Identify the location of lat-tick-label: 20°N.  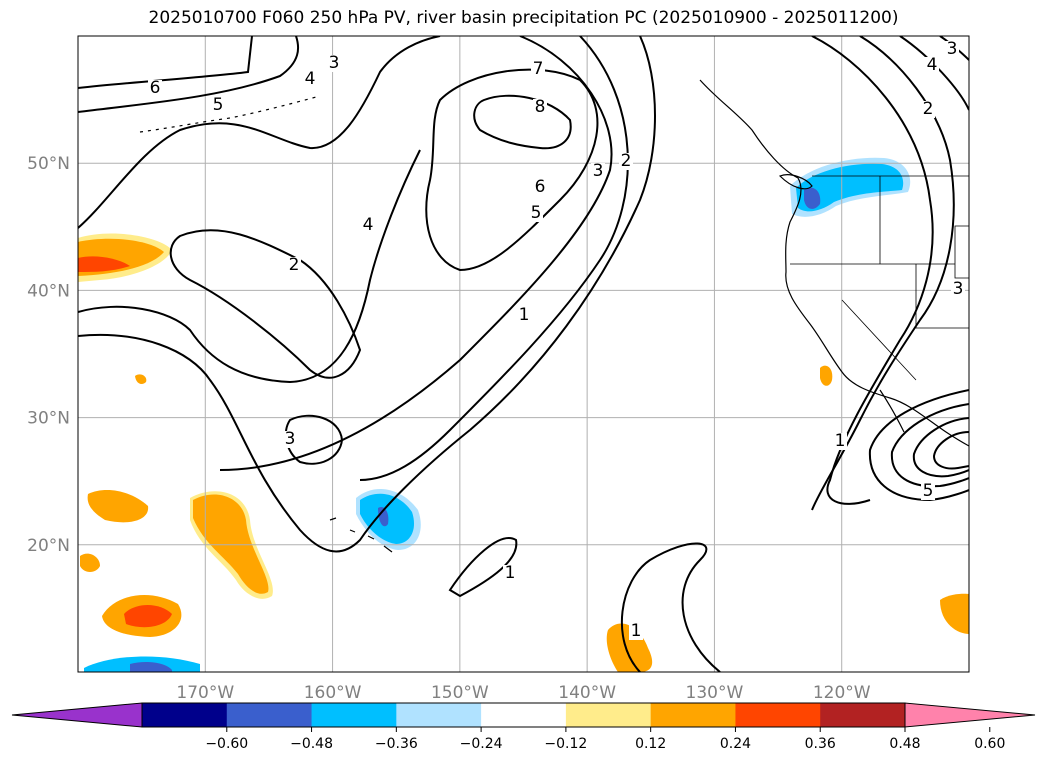
(48, 546).